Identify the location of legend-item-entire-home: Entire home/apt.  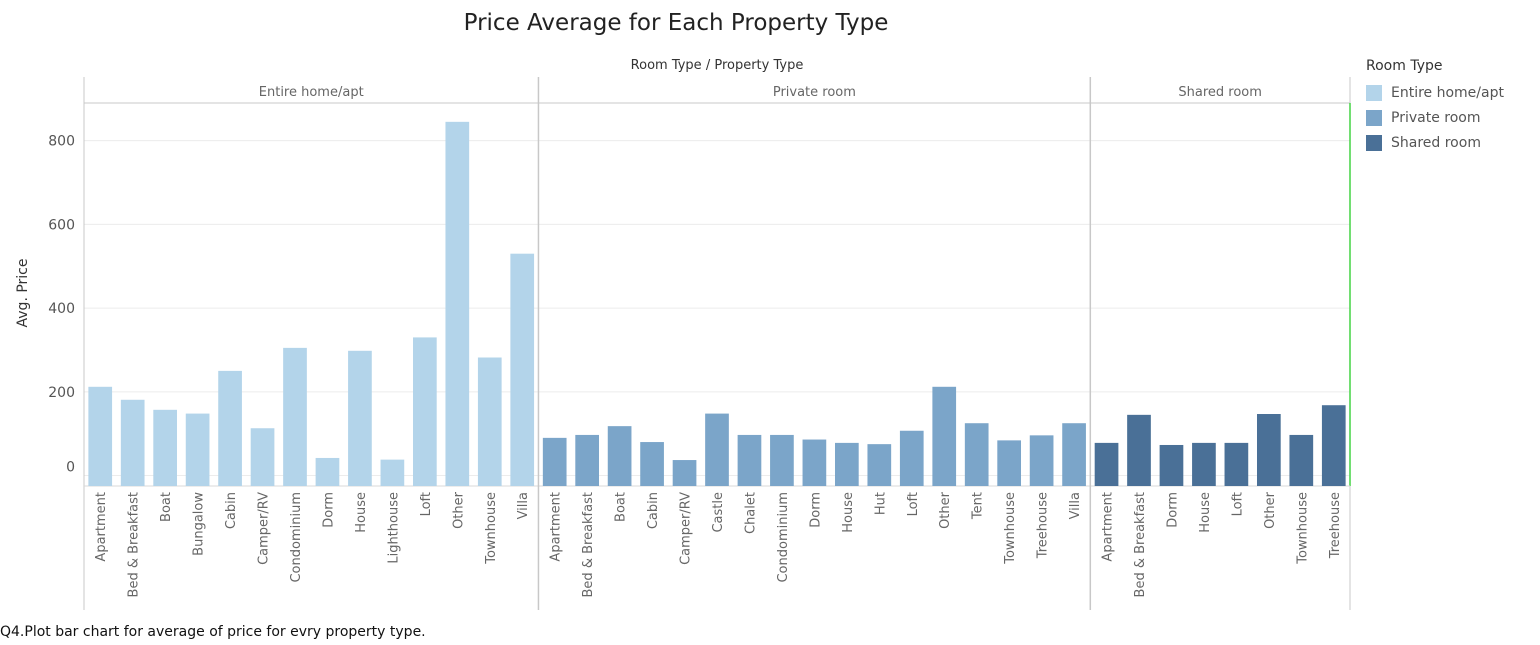
(1435, 92).